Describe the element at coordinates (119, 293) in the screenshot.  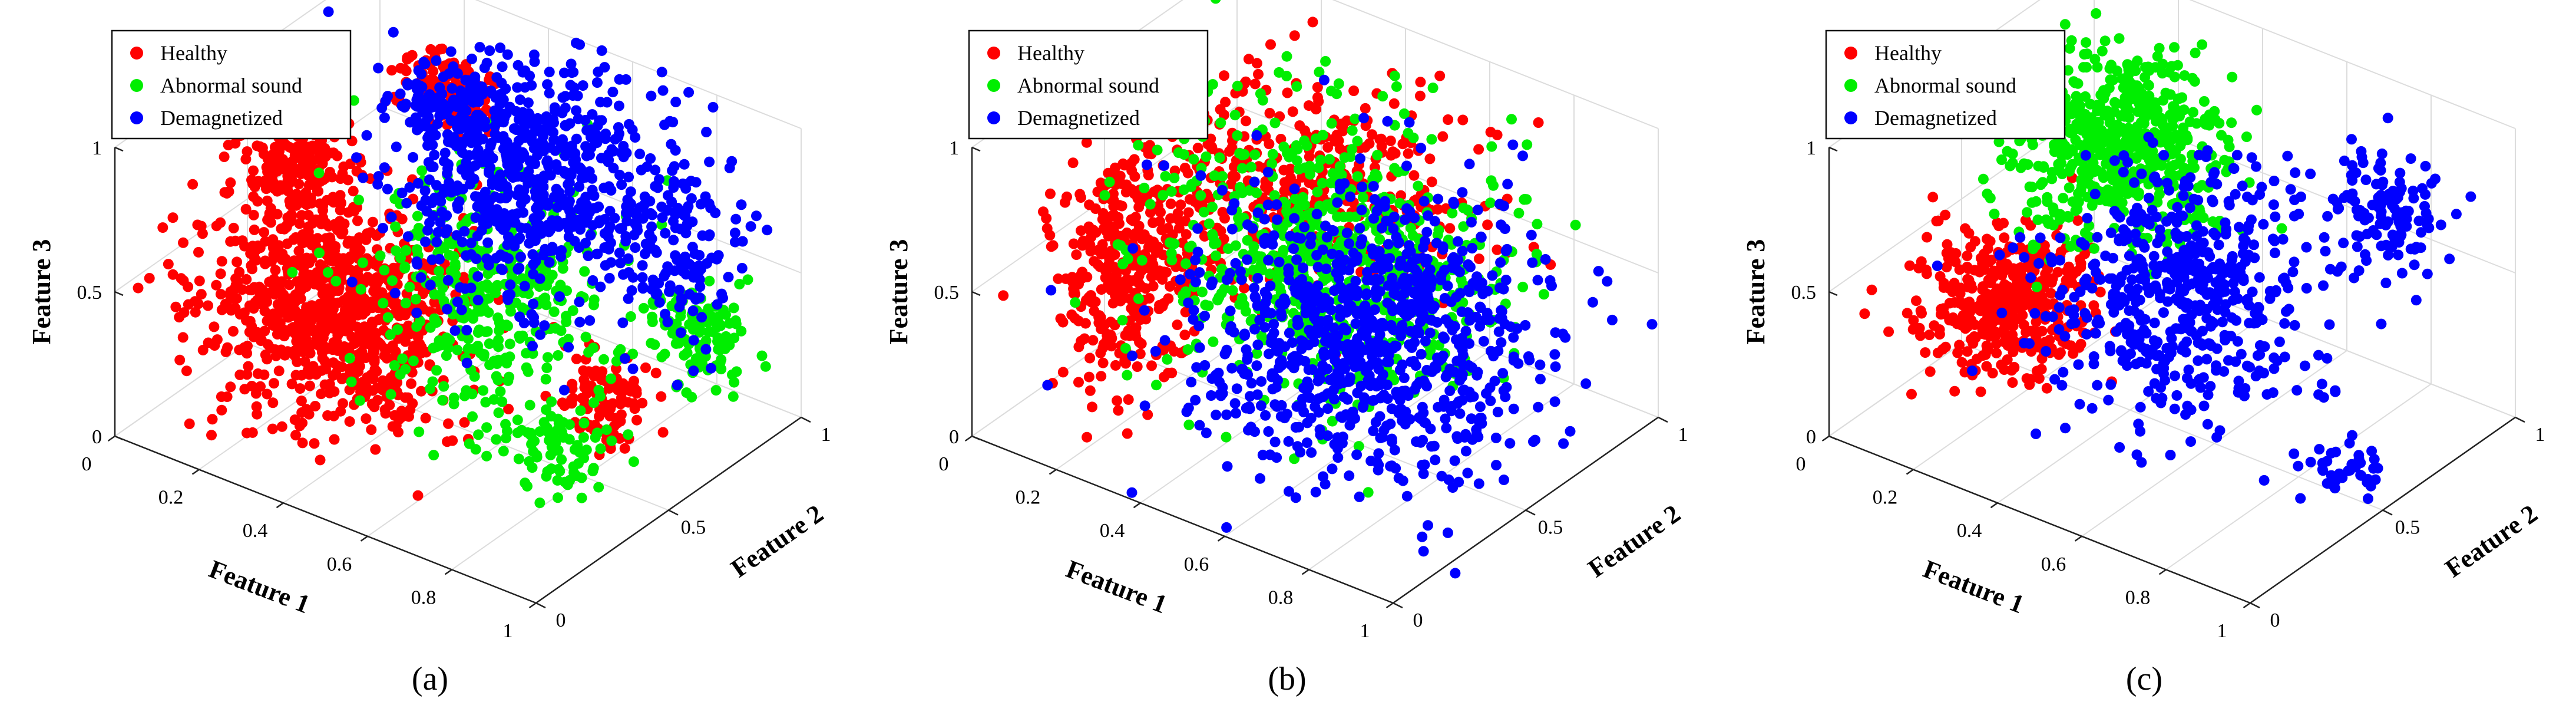
I see `z-tick-mark` at that location.